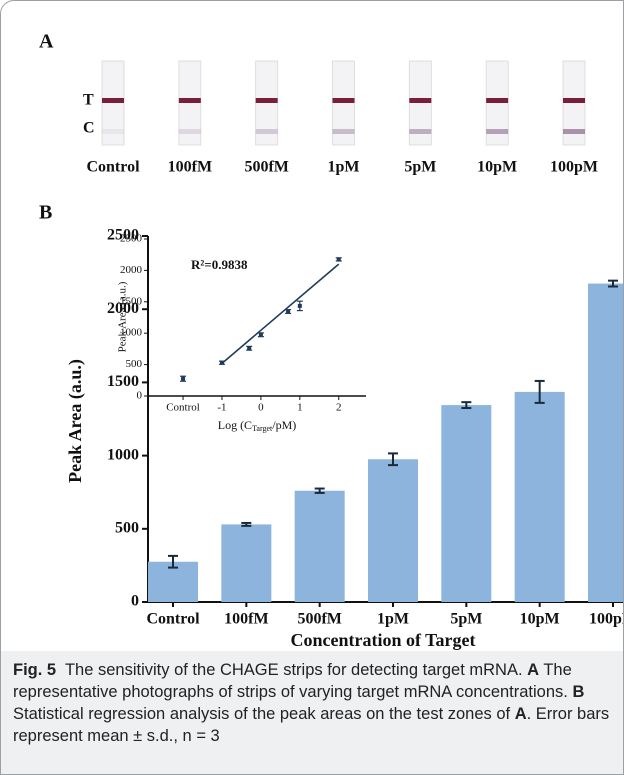 The width and height of the screenshot is (624, 775). Describe the element at coordinates (45, 213) in the screenshot. I see `panel-label: B` at that location.